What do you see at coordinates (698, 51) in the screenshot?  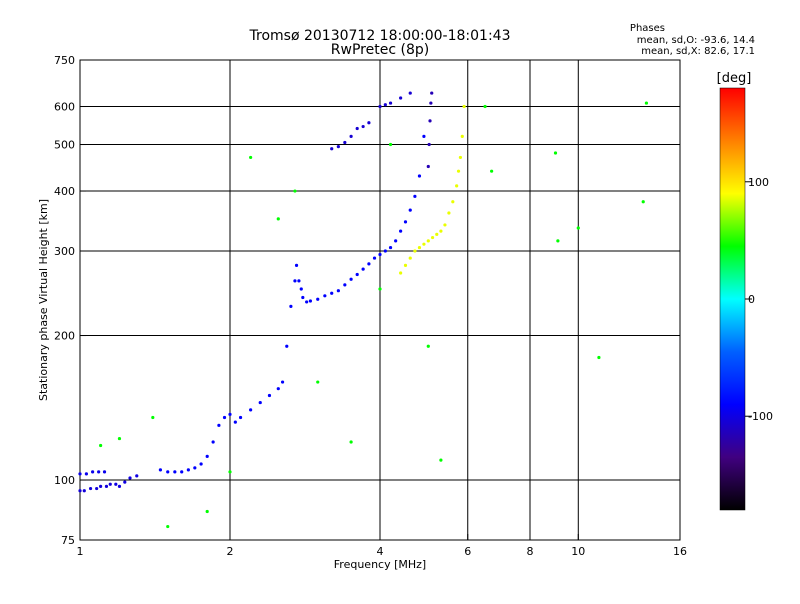 I see `phase-stats-x: mean, sd,X: 82.6, 17.1` at bounding box center [698, 51].